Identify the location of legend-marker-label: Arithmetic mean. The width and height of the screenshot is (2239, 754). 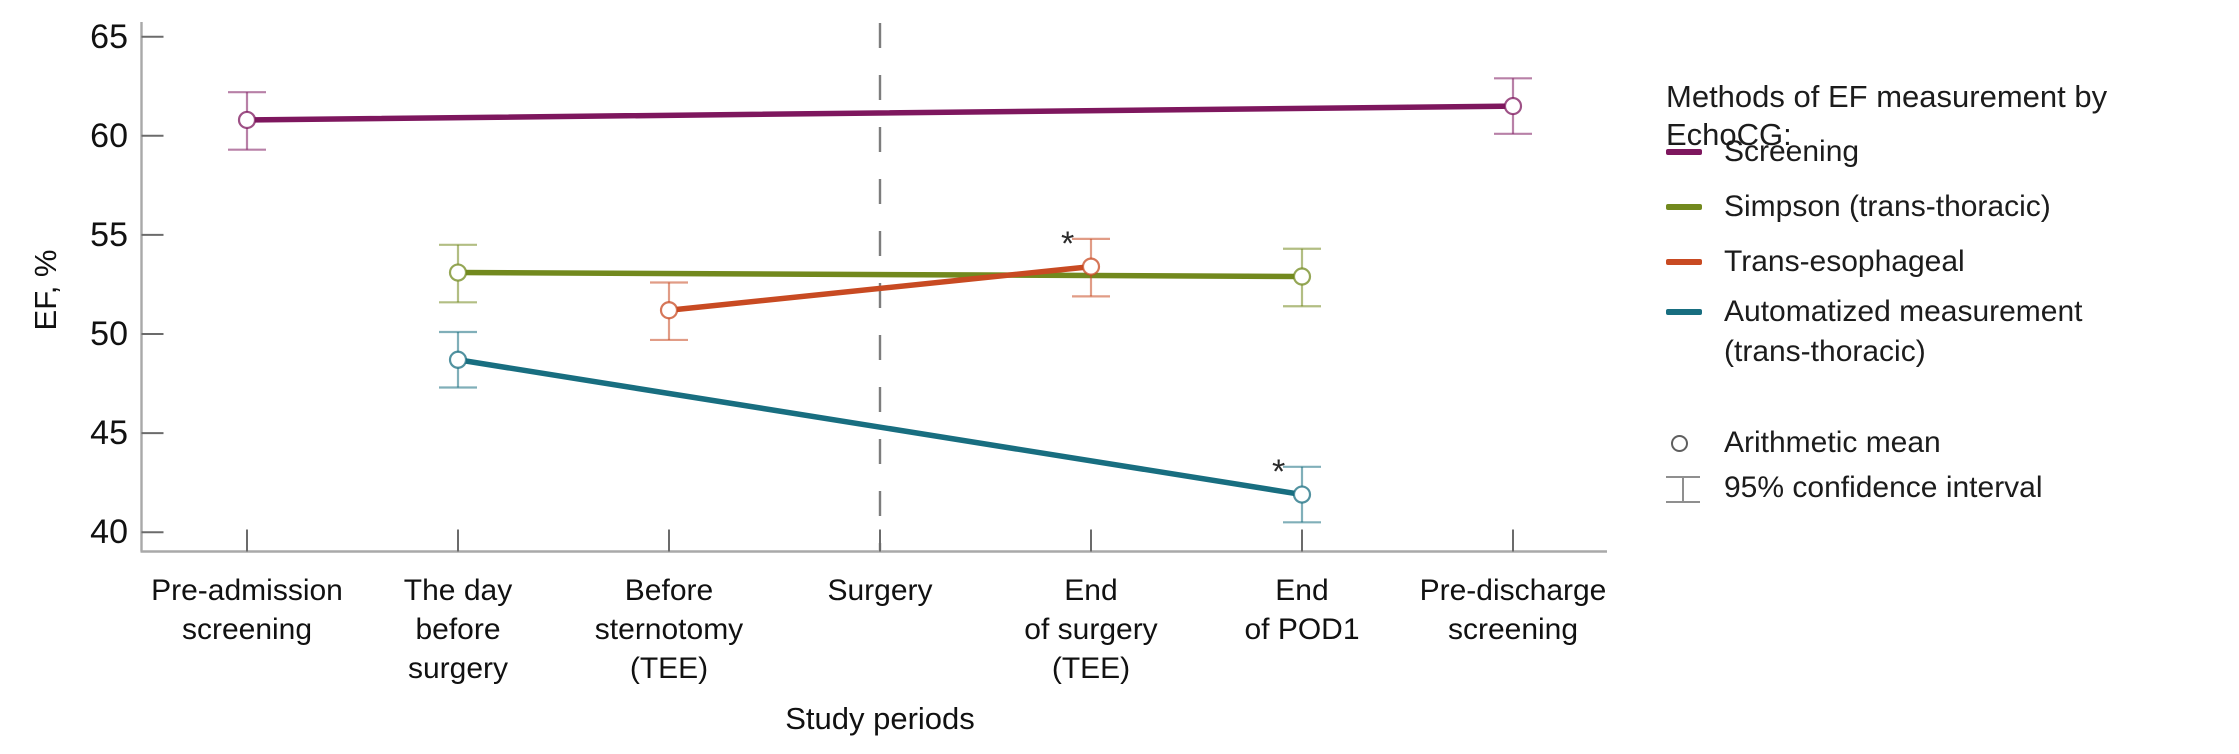
(1832, 442).